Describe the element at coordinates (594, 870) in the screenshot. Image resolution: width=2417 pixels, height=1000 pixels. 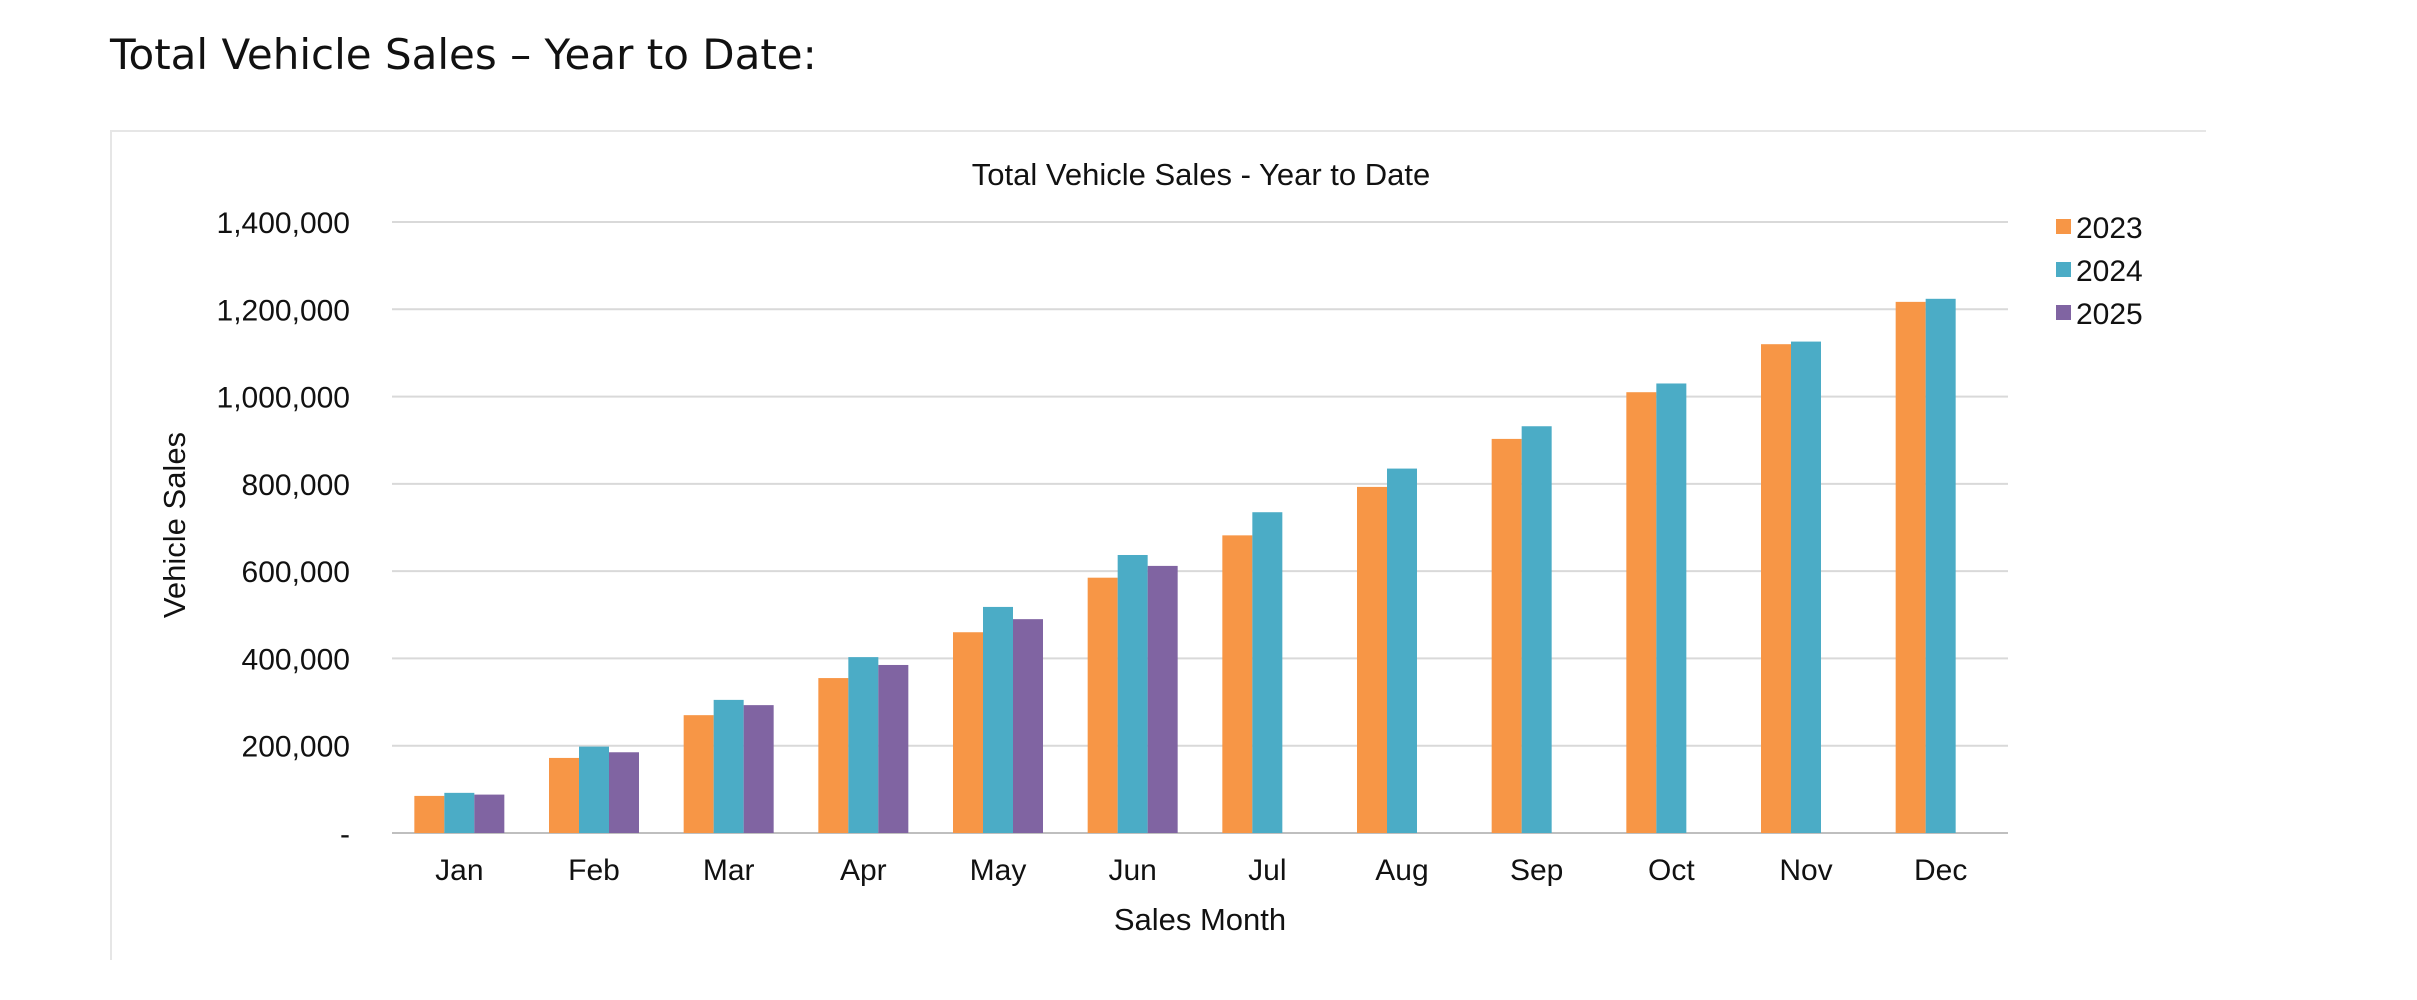
I see `x-tick-label: Feb` at that location.